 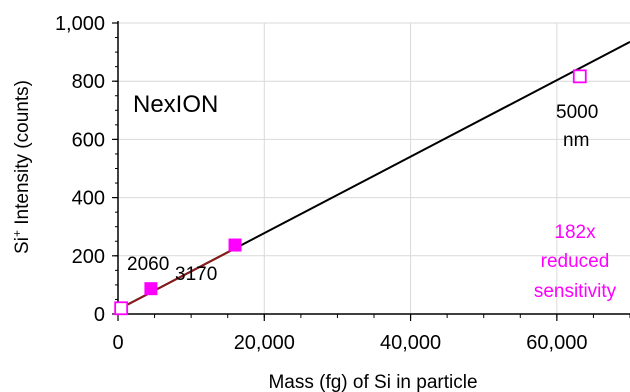 I want to click on y-tick-label: 800, so click(x=88, y=82).